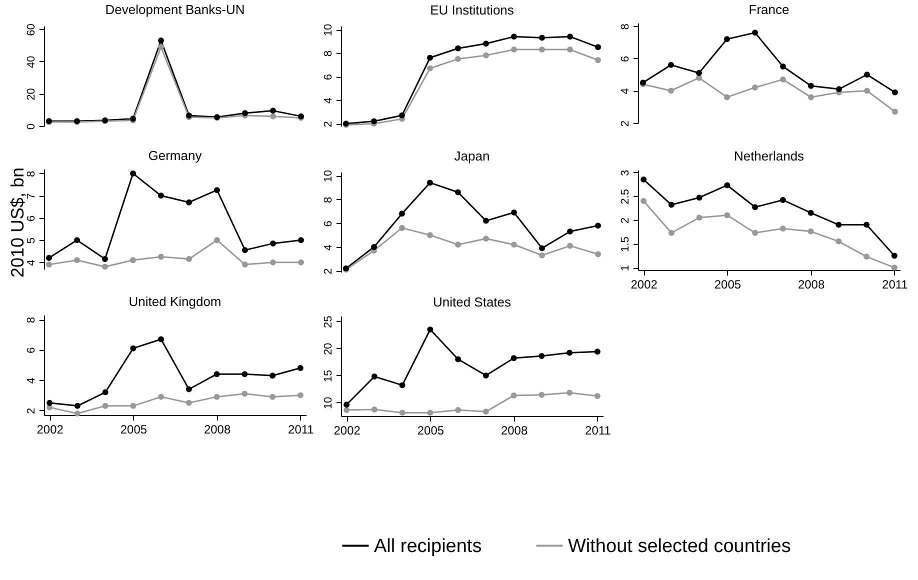 This screenshot has width=918, height=580. What do you see at coordinates (626, 173) in the screenshot?
I see `y-tick-label: 3` at bounding box center [626, 173].